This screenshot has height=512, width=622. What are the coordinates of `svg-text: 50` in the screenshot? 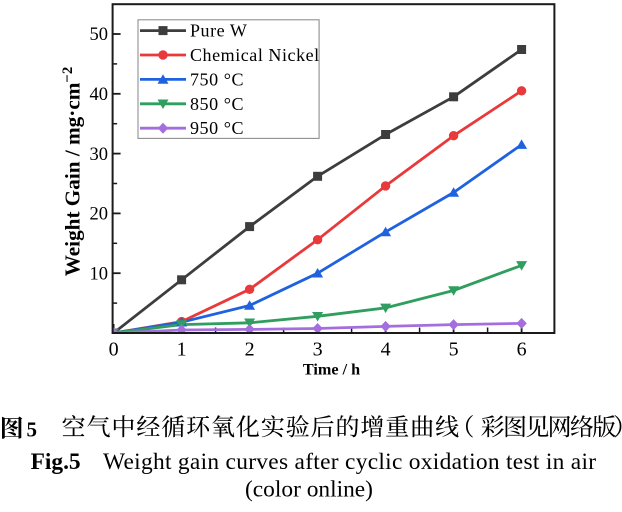 It's located at (99, 35).